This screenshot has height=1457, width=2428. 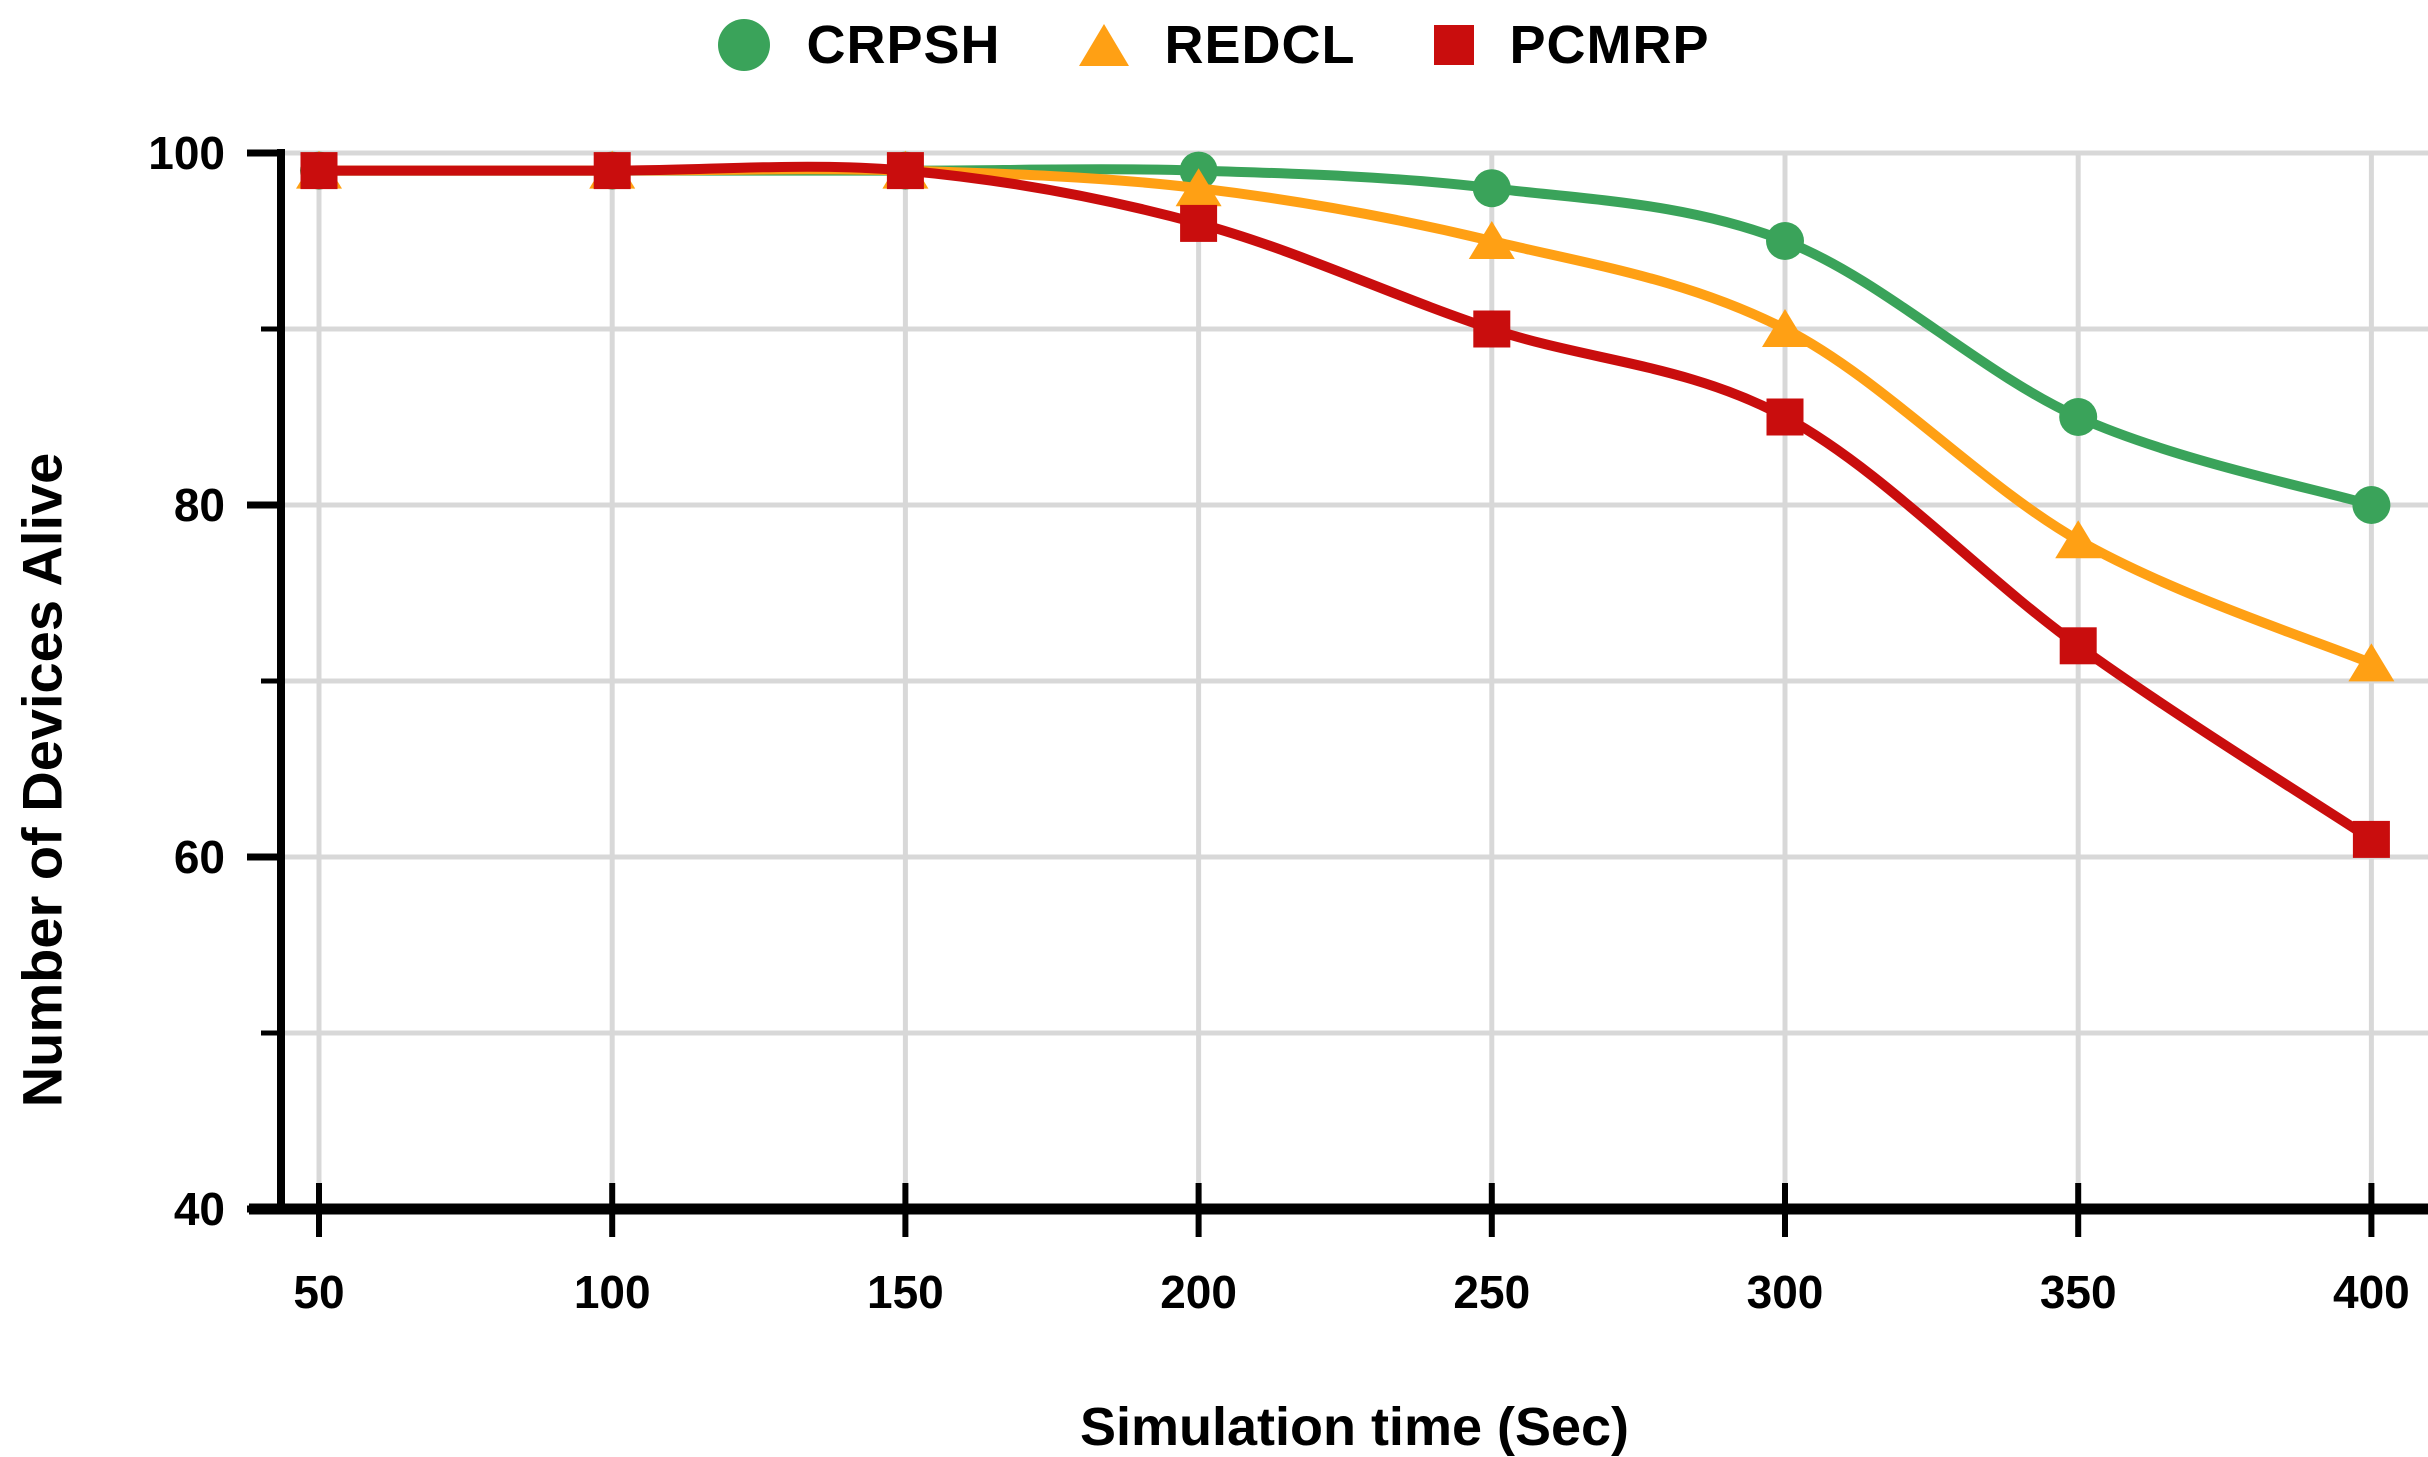 I want to click on legend-item-redcl: REDCL, so click(x=1217, y=45).